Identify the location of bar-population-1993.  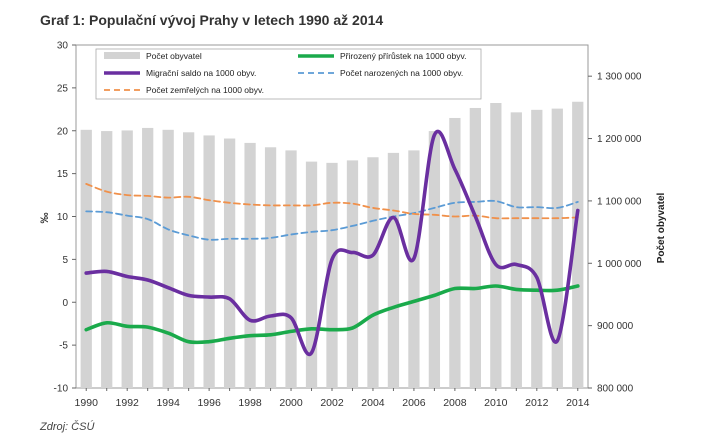
(148, 257).